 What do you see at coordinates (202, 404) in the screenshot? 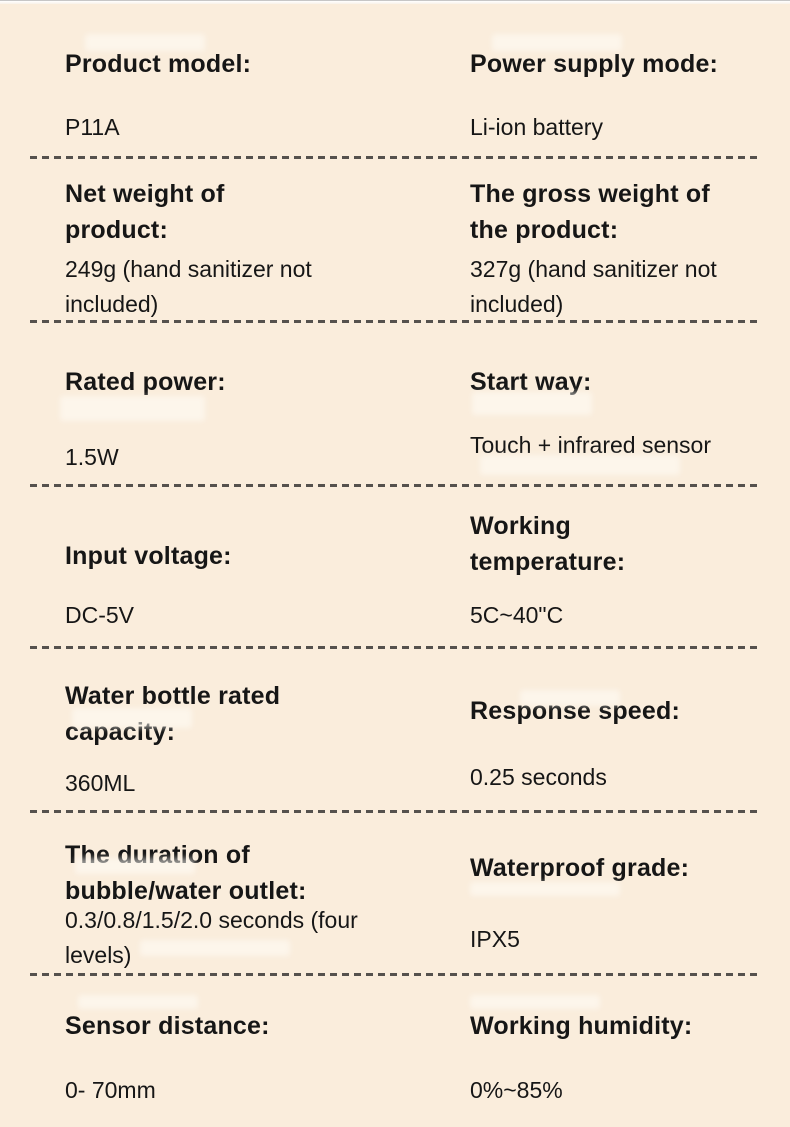
I see `rated-power-cell: Rated power: 1.5W` at bounding box center [202, 404].